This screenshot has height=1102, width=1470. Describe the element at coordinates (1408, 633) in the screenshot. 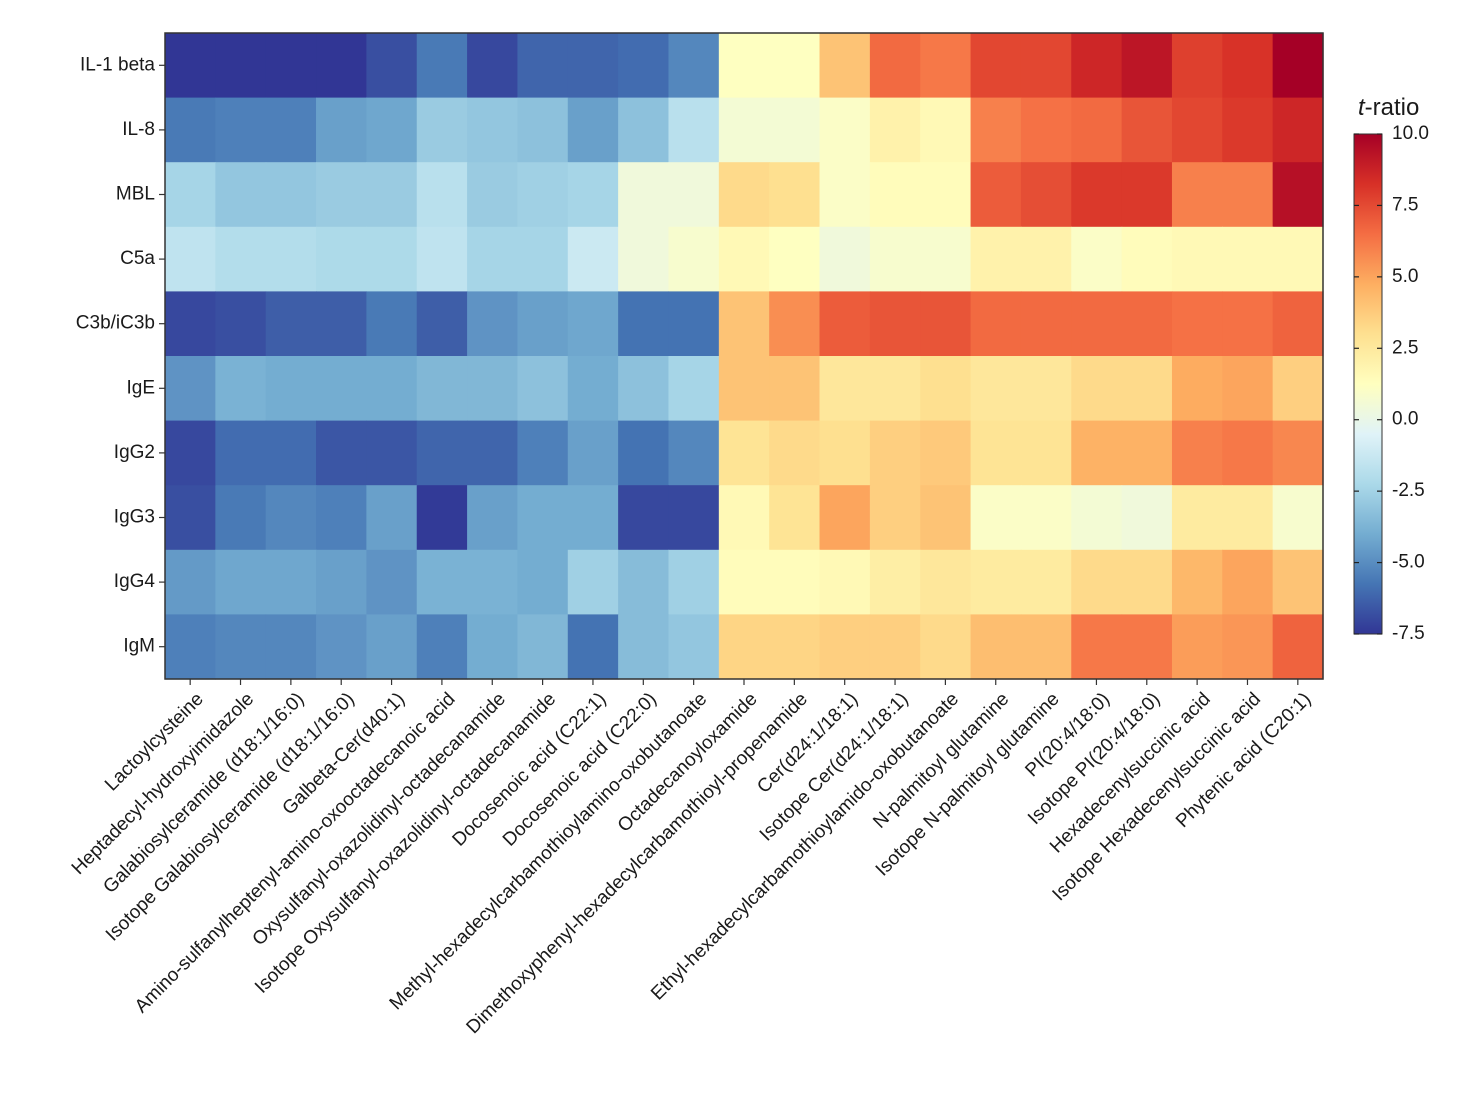

I see `colorbar-tick-label-8: -7.5` at that location.